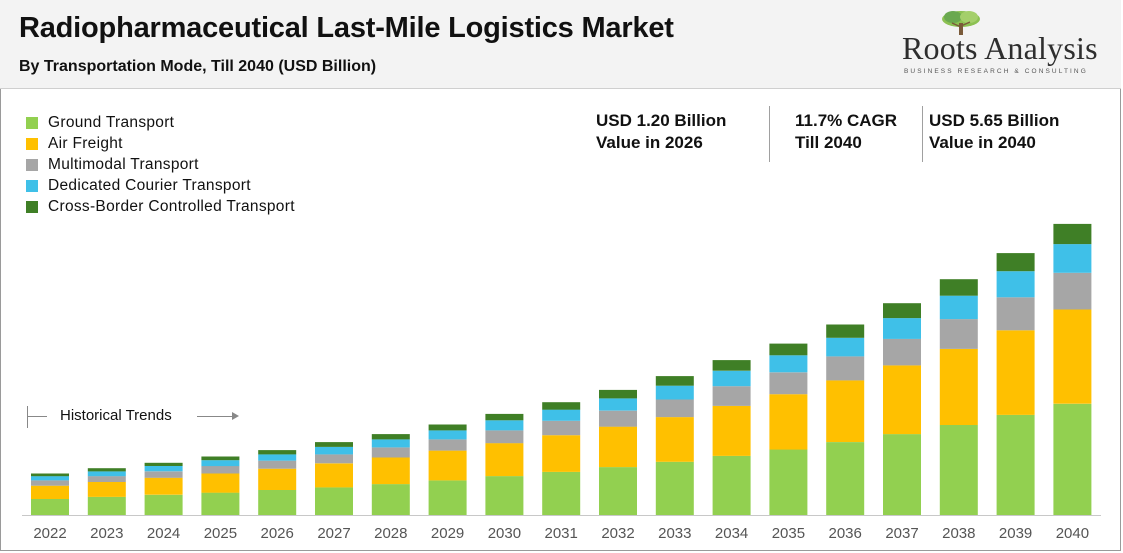  What do you see at coordinates (106, 533) in the screenshot?
I see `x-tick-label: 2023` at bounding box center [106, 533].